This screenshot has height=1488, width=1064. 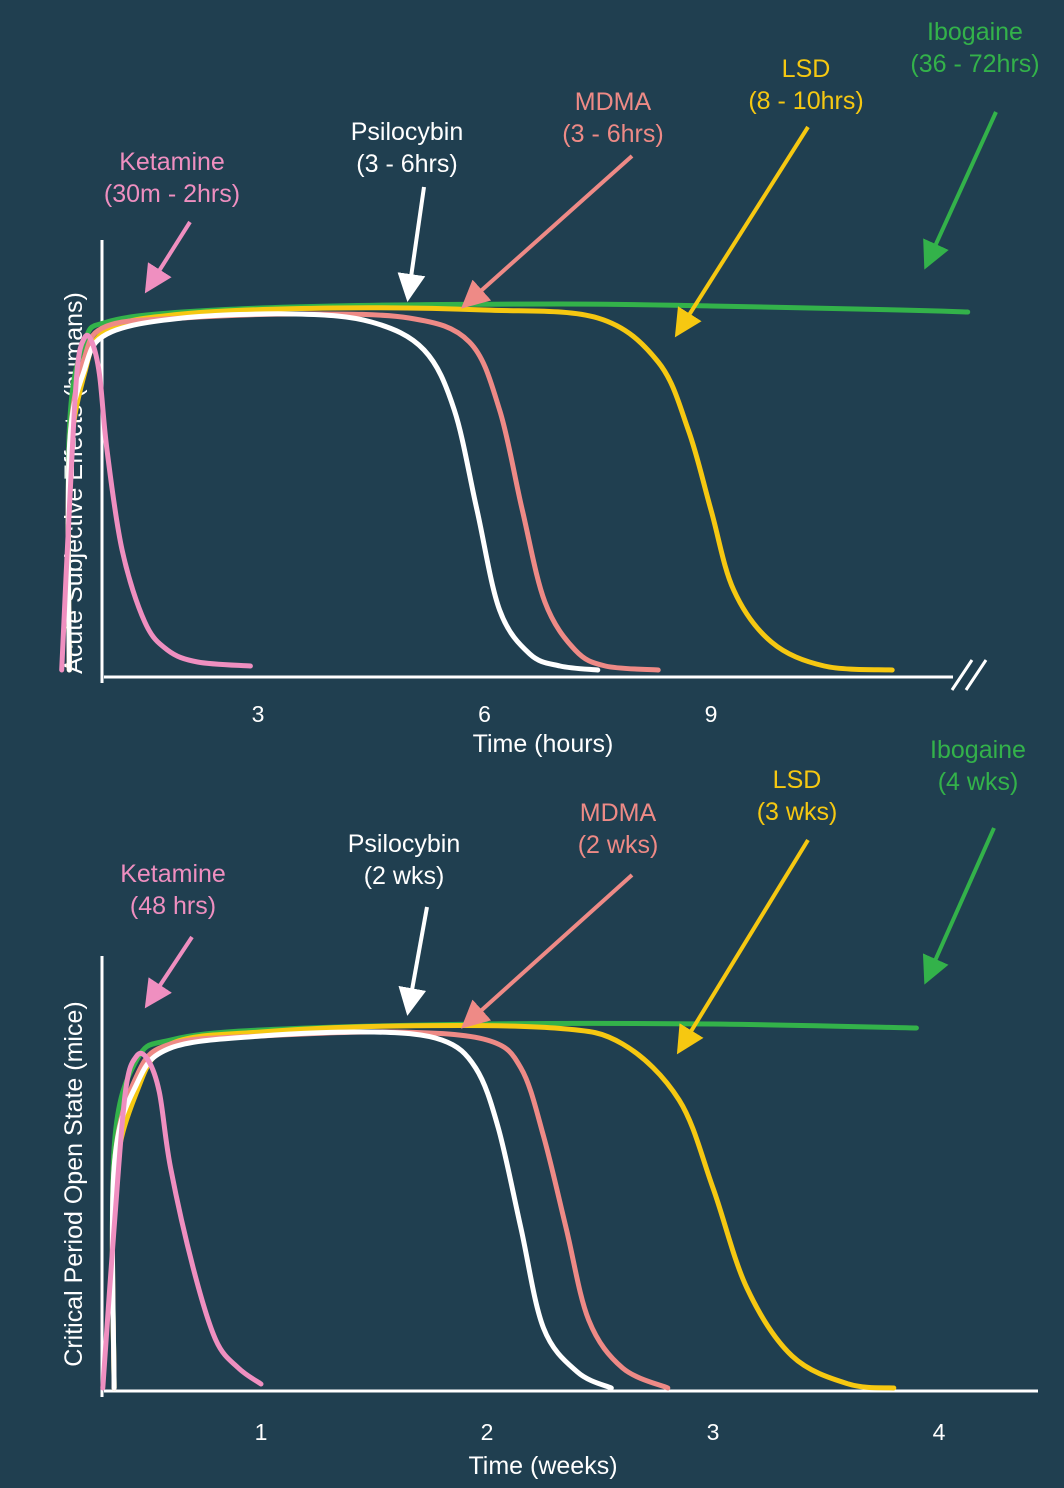 I want to click on series-duration-ketamine: (30m - 2hrs), so click(x=172, y=194).